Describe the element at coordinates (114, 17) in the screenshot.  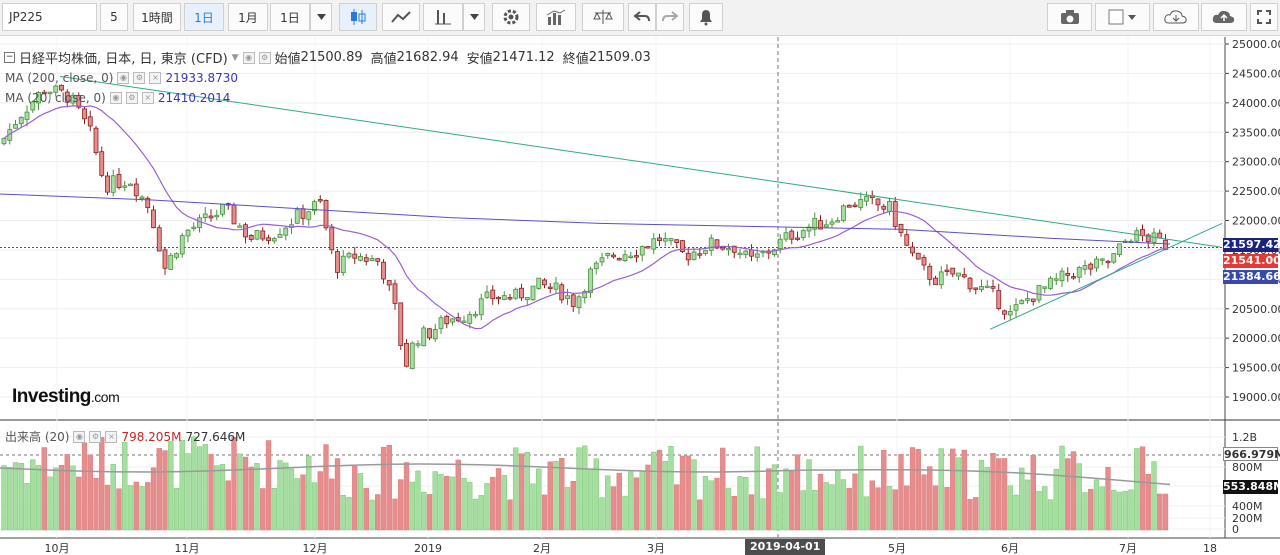
I see `interval-5-button: 5` at that location.